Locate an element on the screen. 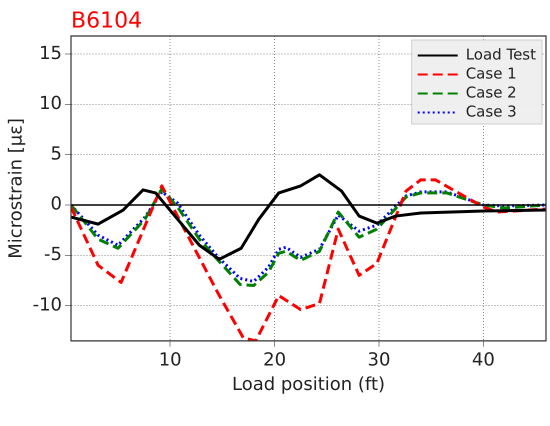 The height and width of the screenshot is (426, 550). y-tick-label: 5 is located at coordinates (56, 153).